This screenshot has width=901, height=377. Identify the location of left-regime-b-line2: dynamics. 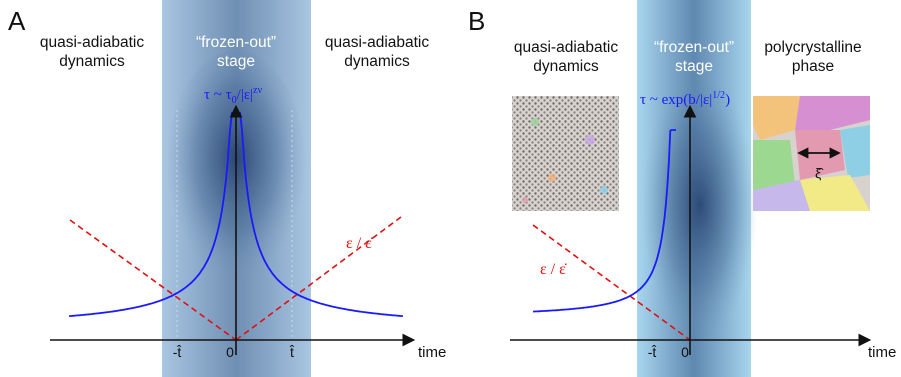
(566, 66).